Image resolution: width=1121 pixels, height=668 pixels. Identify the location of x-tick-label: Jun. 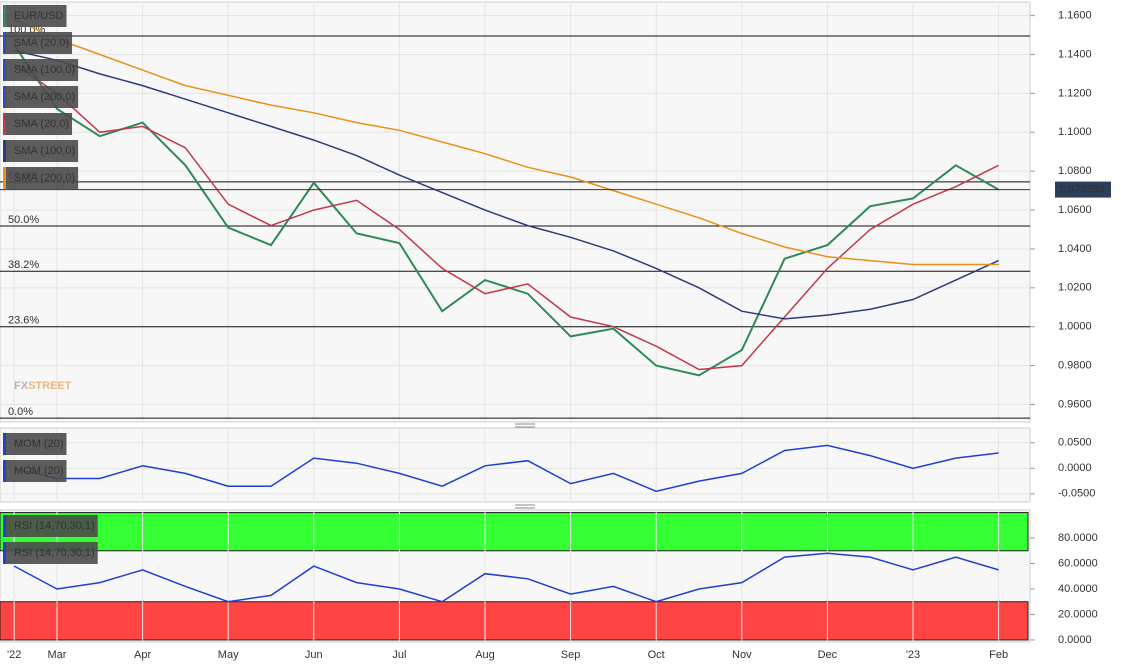
(314, 655).